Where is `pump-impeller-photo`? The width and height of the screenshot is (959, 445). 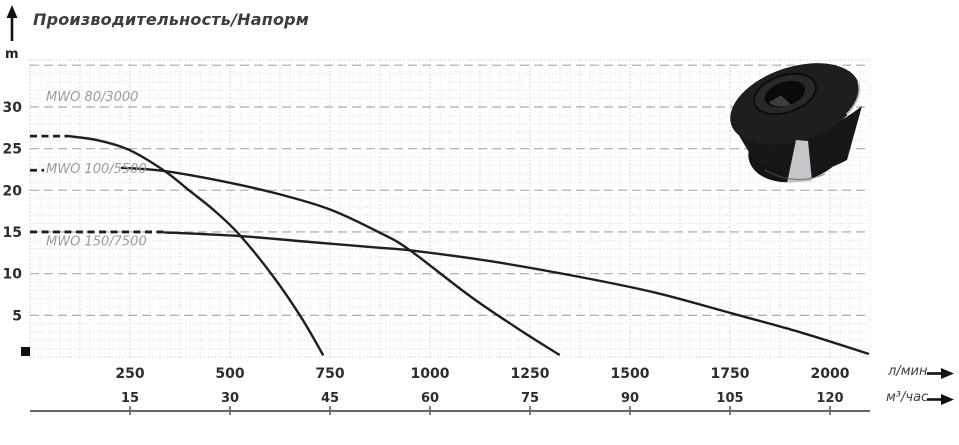 pump-impeller-photo is located at coordinates (796, 123).